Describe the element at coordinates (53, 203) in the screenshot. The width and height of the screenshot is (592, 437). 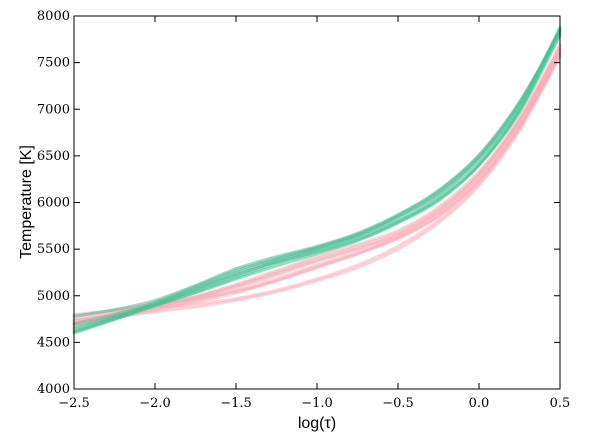
I see `y-tick-label: 6000` at that location.